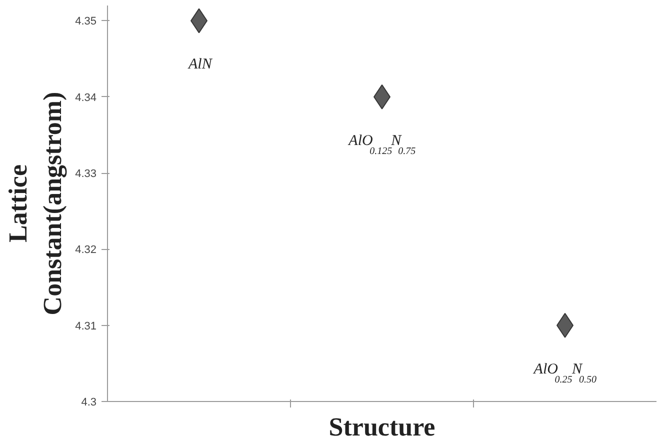 The image size is (661, 444). What do you see at coordinates (86, 250) in the screenshot?
I see `y-tick-label: 4.32` at bounding box center [86, 250].